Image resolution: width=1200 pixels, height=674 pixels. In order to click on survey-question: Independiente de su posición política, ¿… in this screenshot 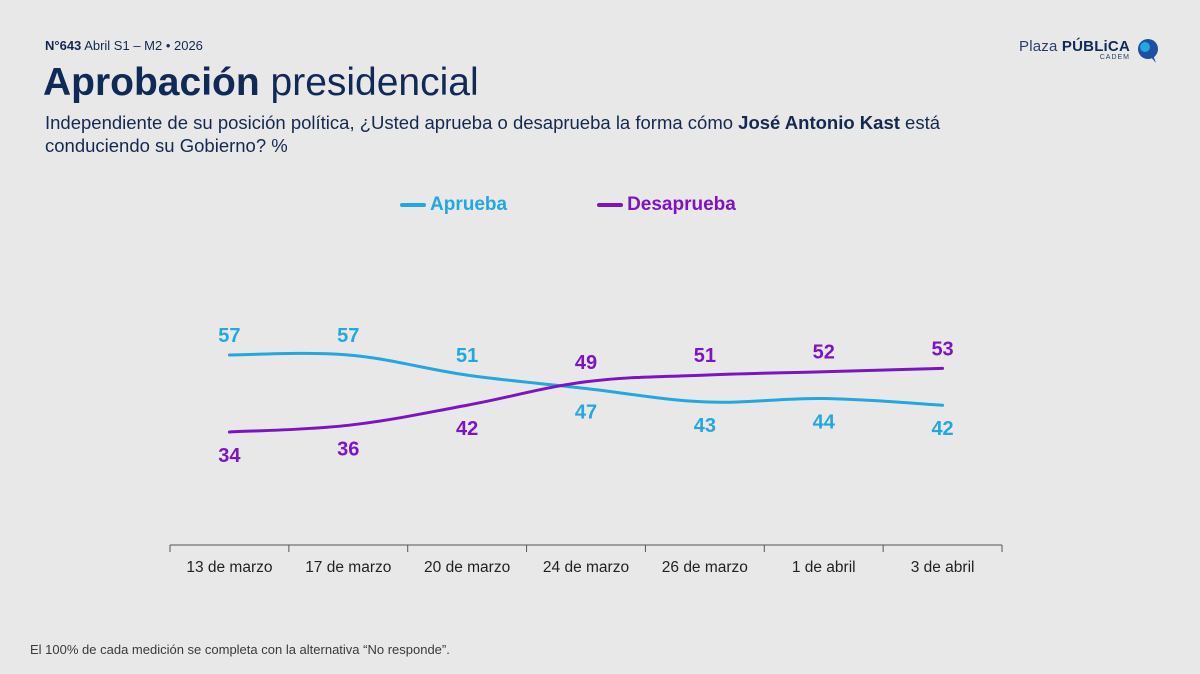, I will do `click(525, 134)`.